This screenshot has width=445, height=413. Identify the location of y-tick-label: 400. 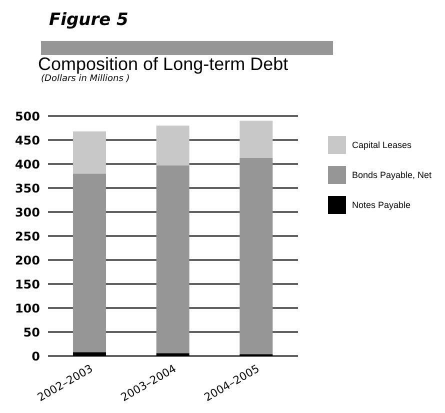
(27, 164).